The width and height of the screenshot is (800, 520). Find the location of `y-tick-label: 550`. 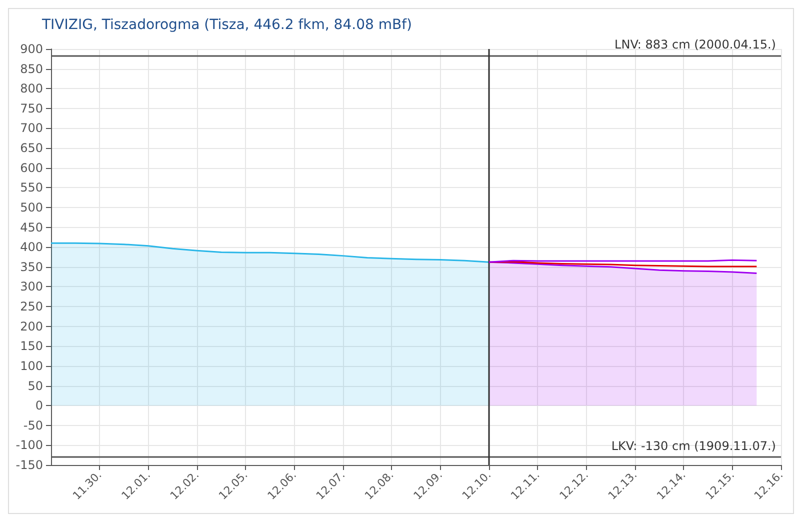

y-tick-label: 550 is located at coordinates (31, 187).